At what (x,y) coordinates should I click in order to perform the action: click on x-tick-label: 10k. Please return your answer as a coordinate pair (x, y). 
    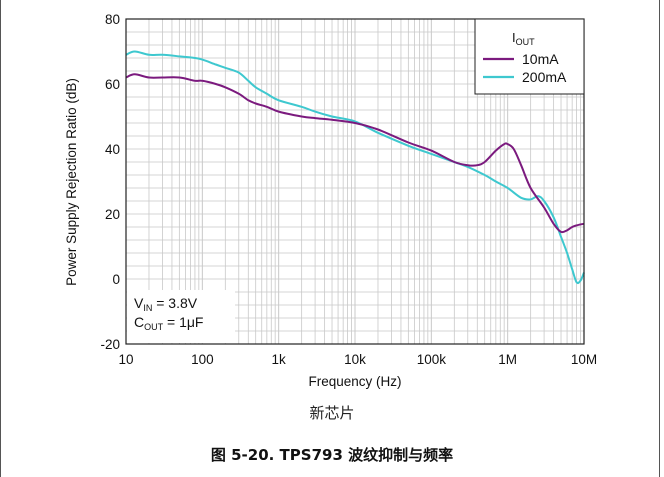
    Looking at the image, I should click on (355, 359).